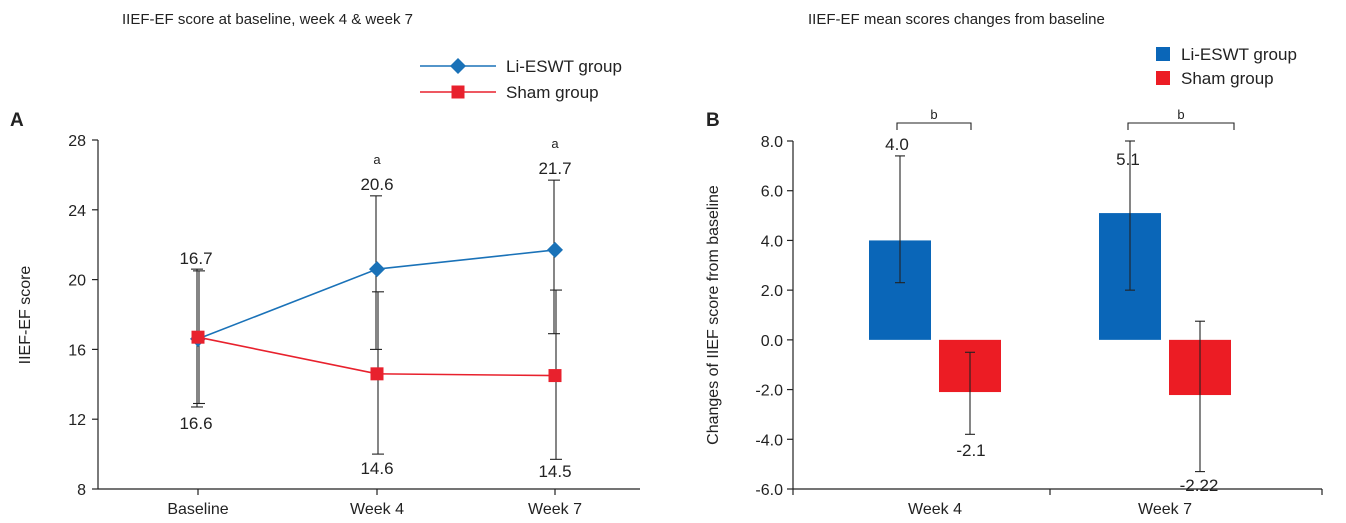  What do you see at coordinates (25, 315) in the screenshot?
I see `panel-a-y-axis-label: IIEF-EF score` at bounding box center [25, 315].